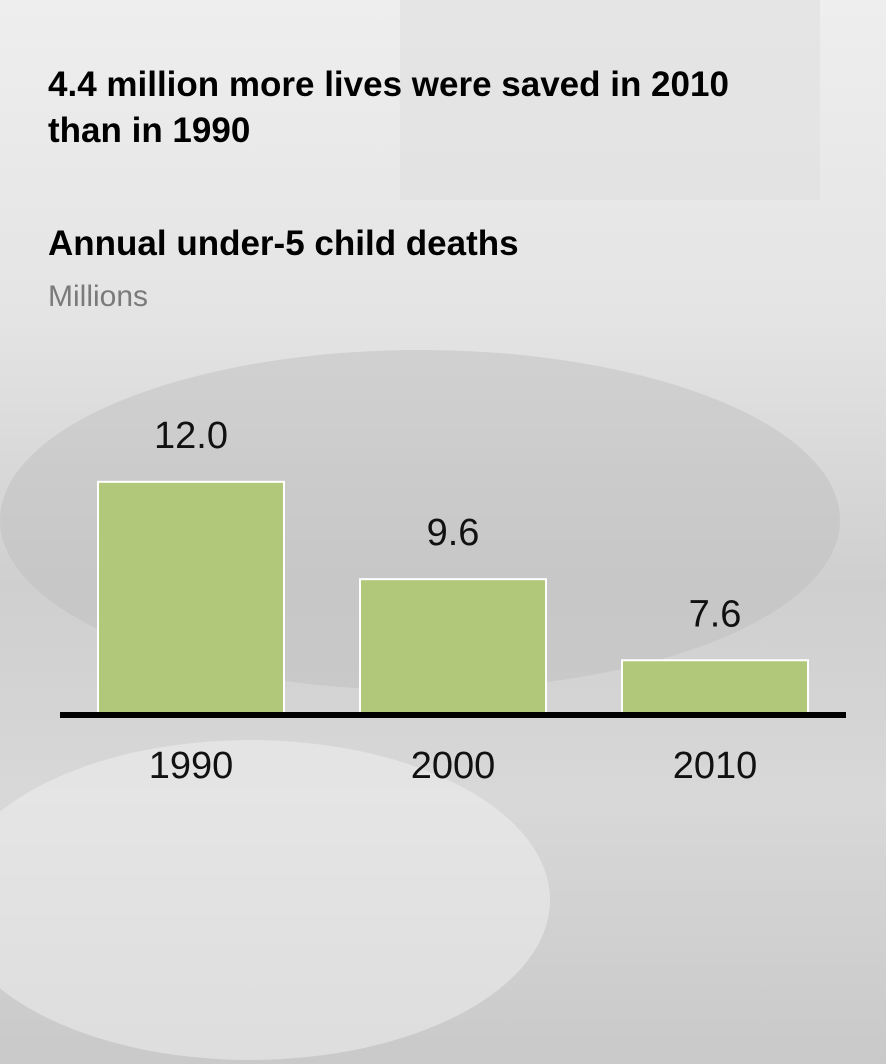 This screenshot has height=1064, width=886. I want to click on background-shape, so click(610, 100).